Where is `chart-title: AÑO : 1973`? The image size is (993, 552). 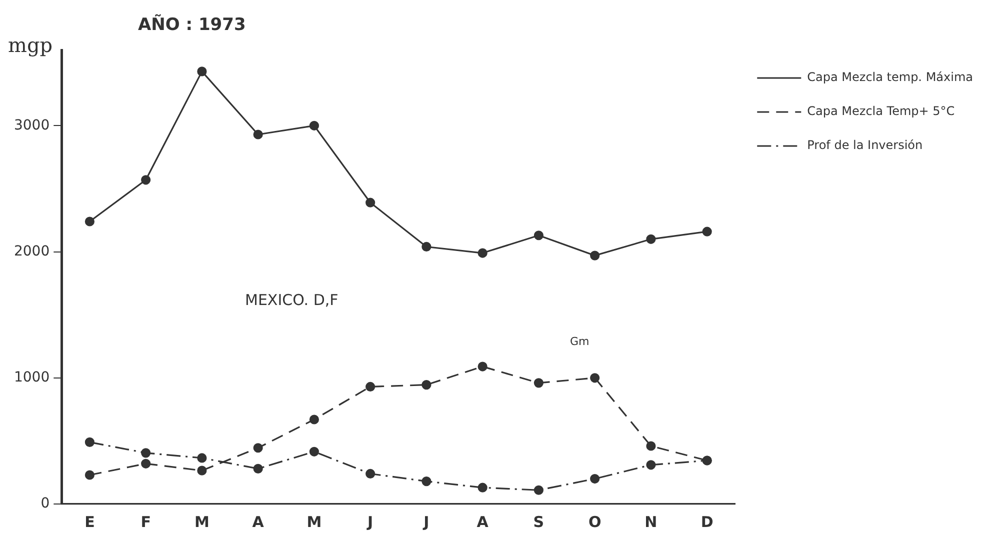 chart-title: AÑO : 1973 is located at coordinates (192, 24).